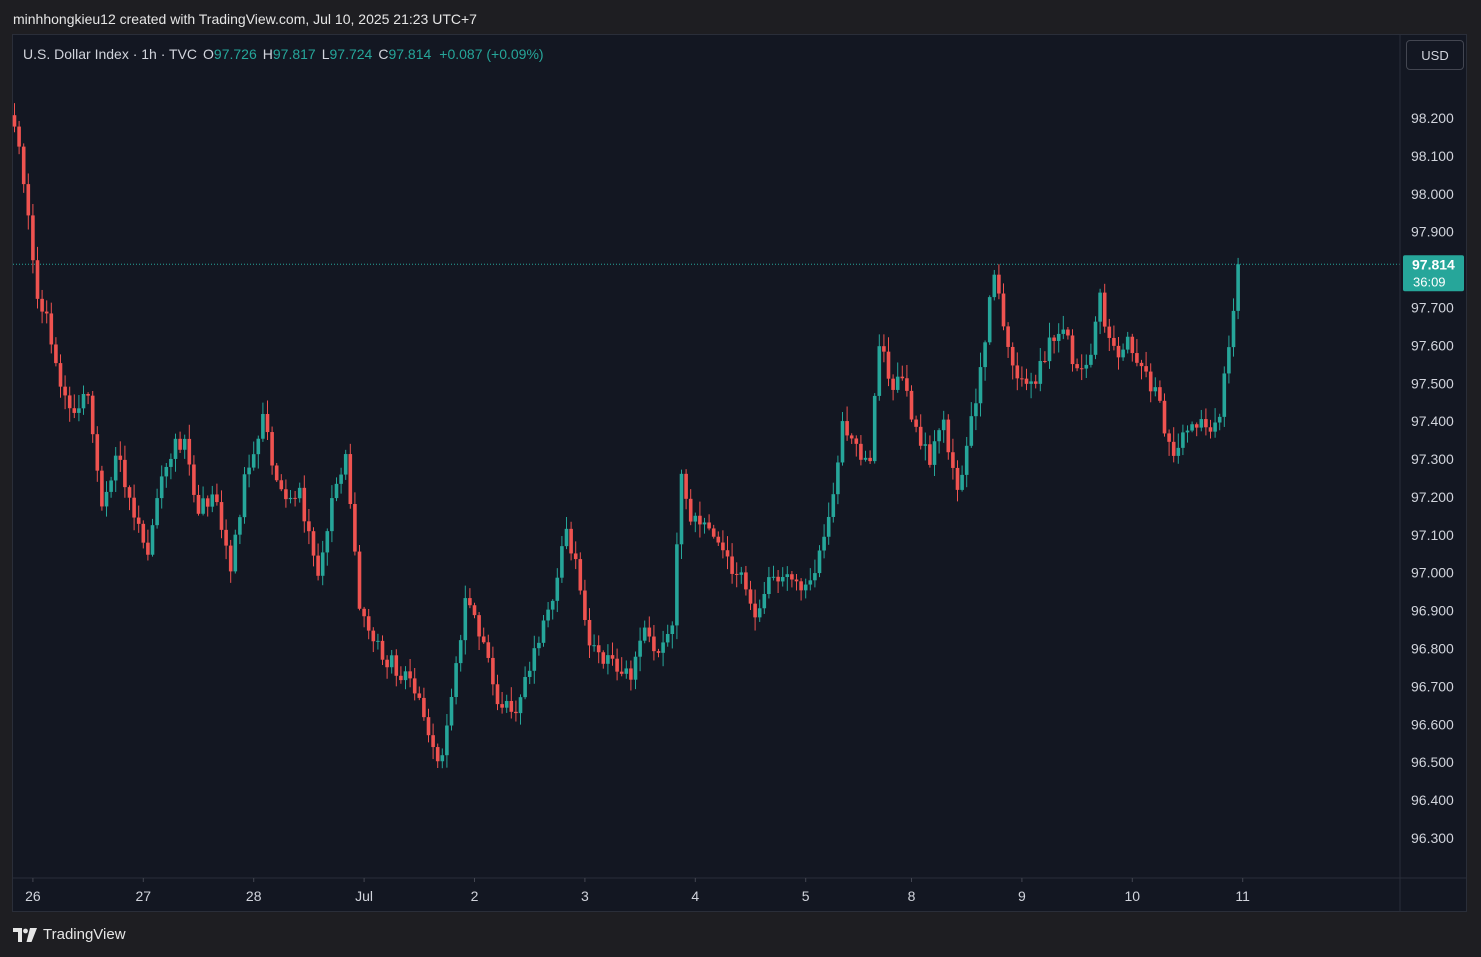  Describe the element at coordinates (912, 896) in the screenshot. I see `time-tick-label: 8` at that location.